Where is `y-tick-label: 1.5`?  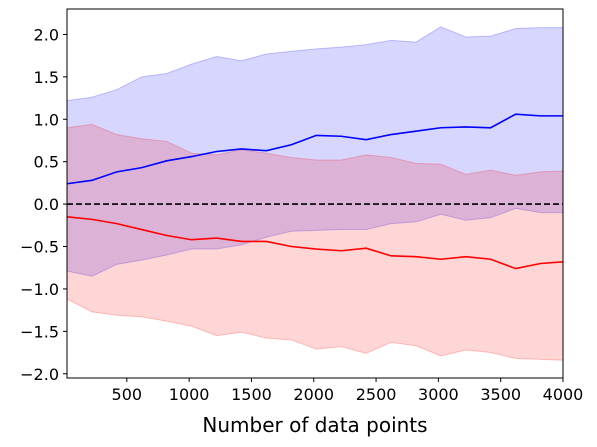 y-tick-label: 1.5 is located at coordinates (46, 77).